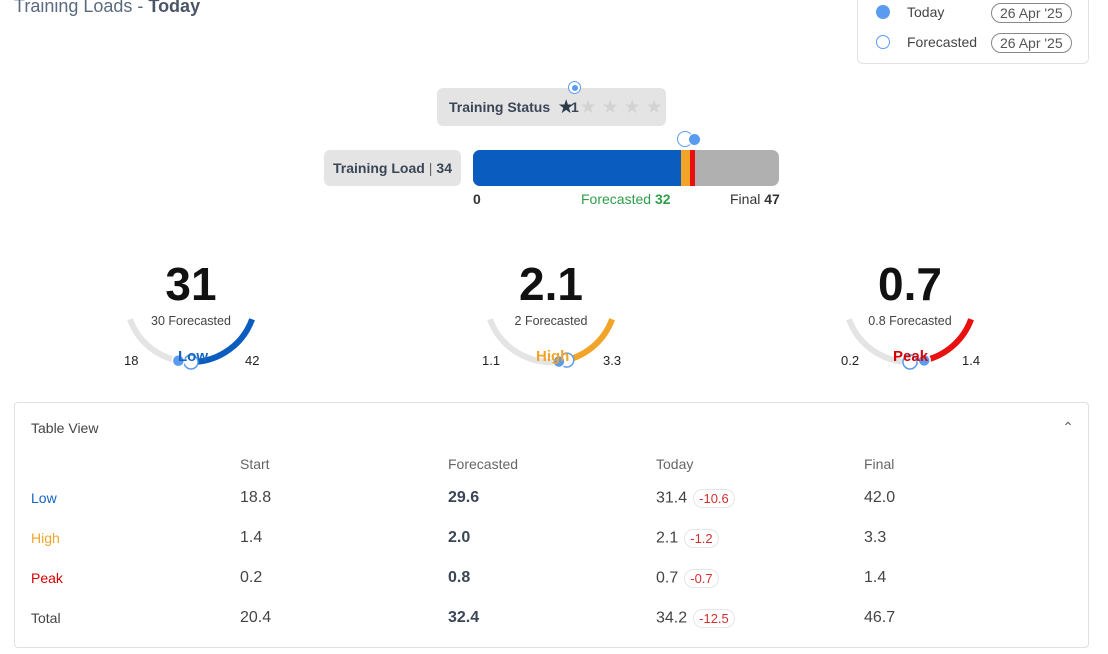 Image resolution: width=1108 pixels, height=654 pixels. What do you see at coordinates (464, 497) in the screenshot?
I see `cell-low-forecasted: 29.6` at bounding box center [464, 497].